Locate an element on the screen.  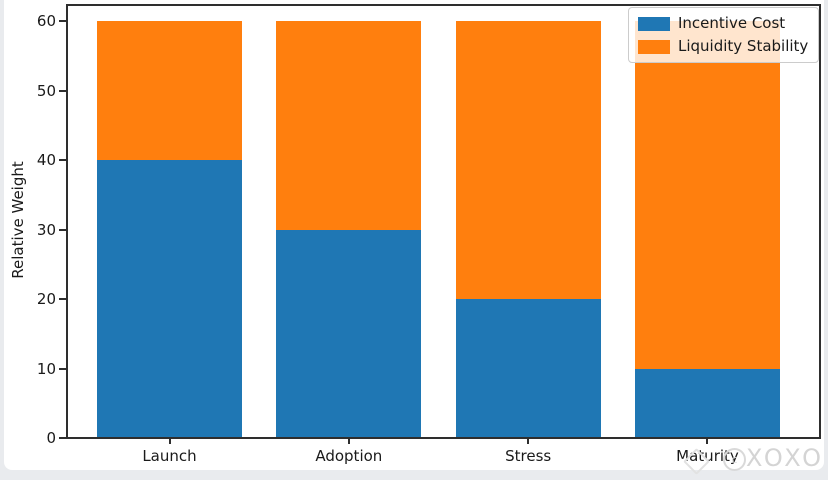
bar-segment-maturity-liquidity-stability is located at coordinates (707, 195).